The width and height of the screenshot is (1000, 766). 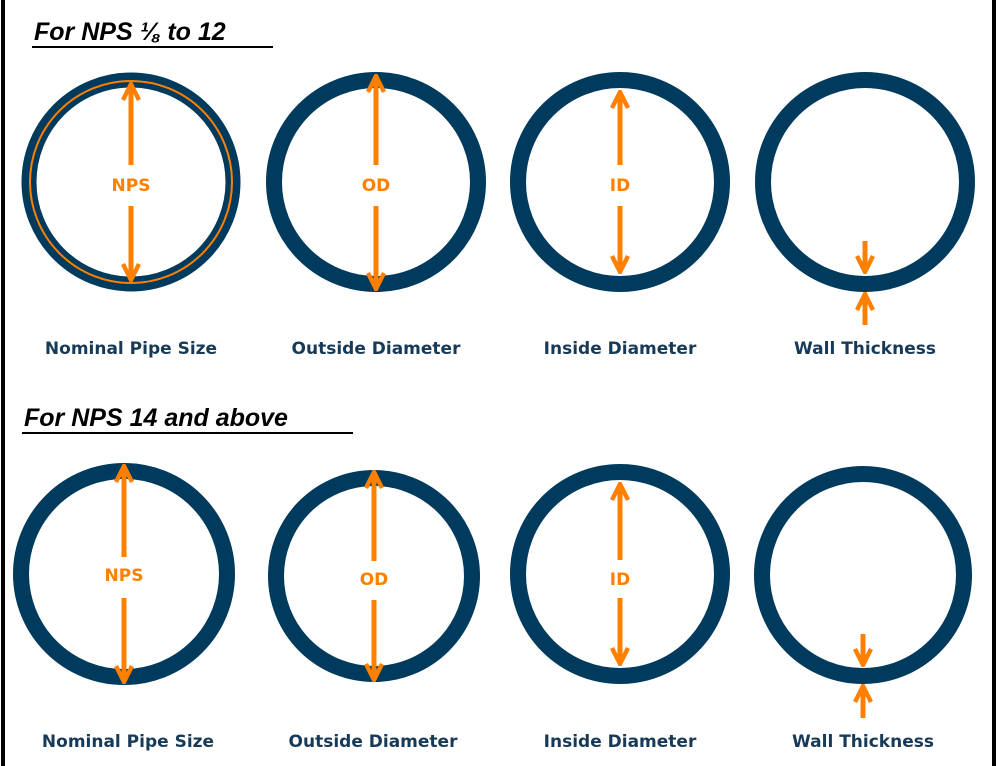 What do you see at coordinates (156, 418) in the screenshot?
I see `section-title: For NPS 14 and above` at bounding box center [156, 418].